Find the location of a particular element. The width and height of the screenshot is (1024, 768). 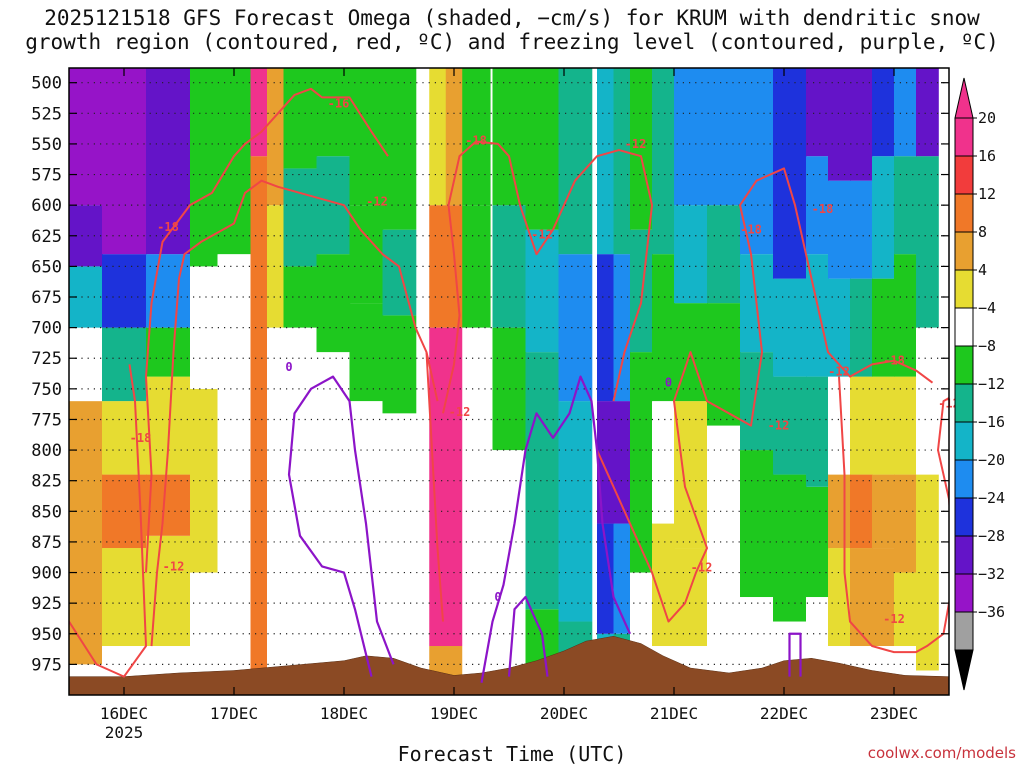

x-tick-sublabel: 2025 is located at coordinates (124, 732).